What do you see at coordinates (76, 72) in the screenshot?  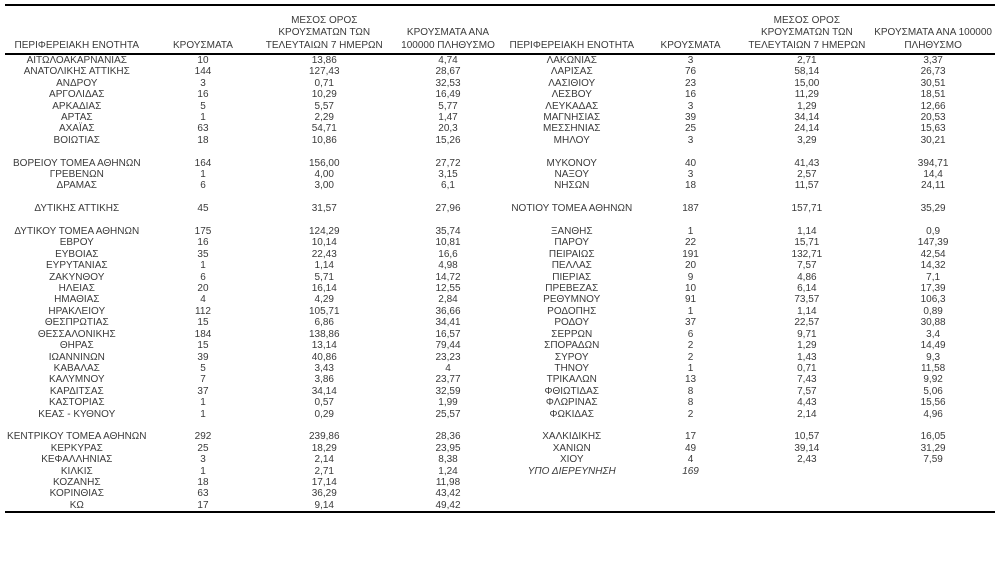 I see `table-cell: ΑΝΑΤΟΛΙΚΗΣ ΑΤΤΙΚΗΣ` at bounding box center [76, 72].